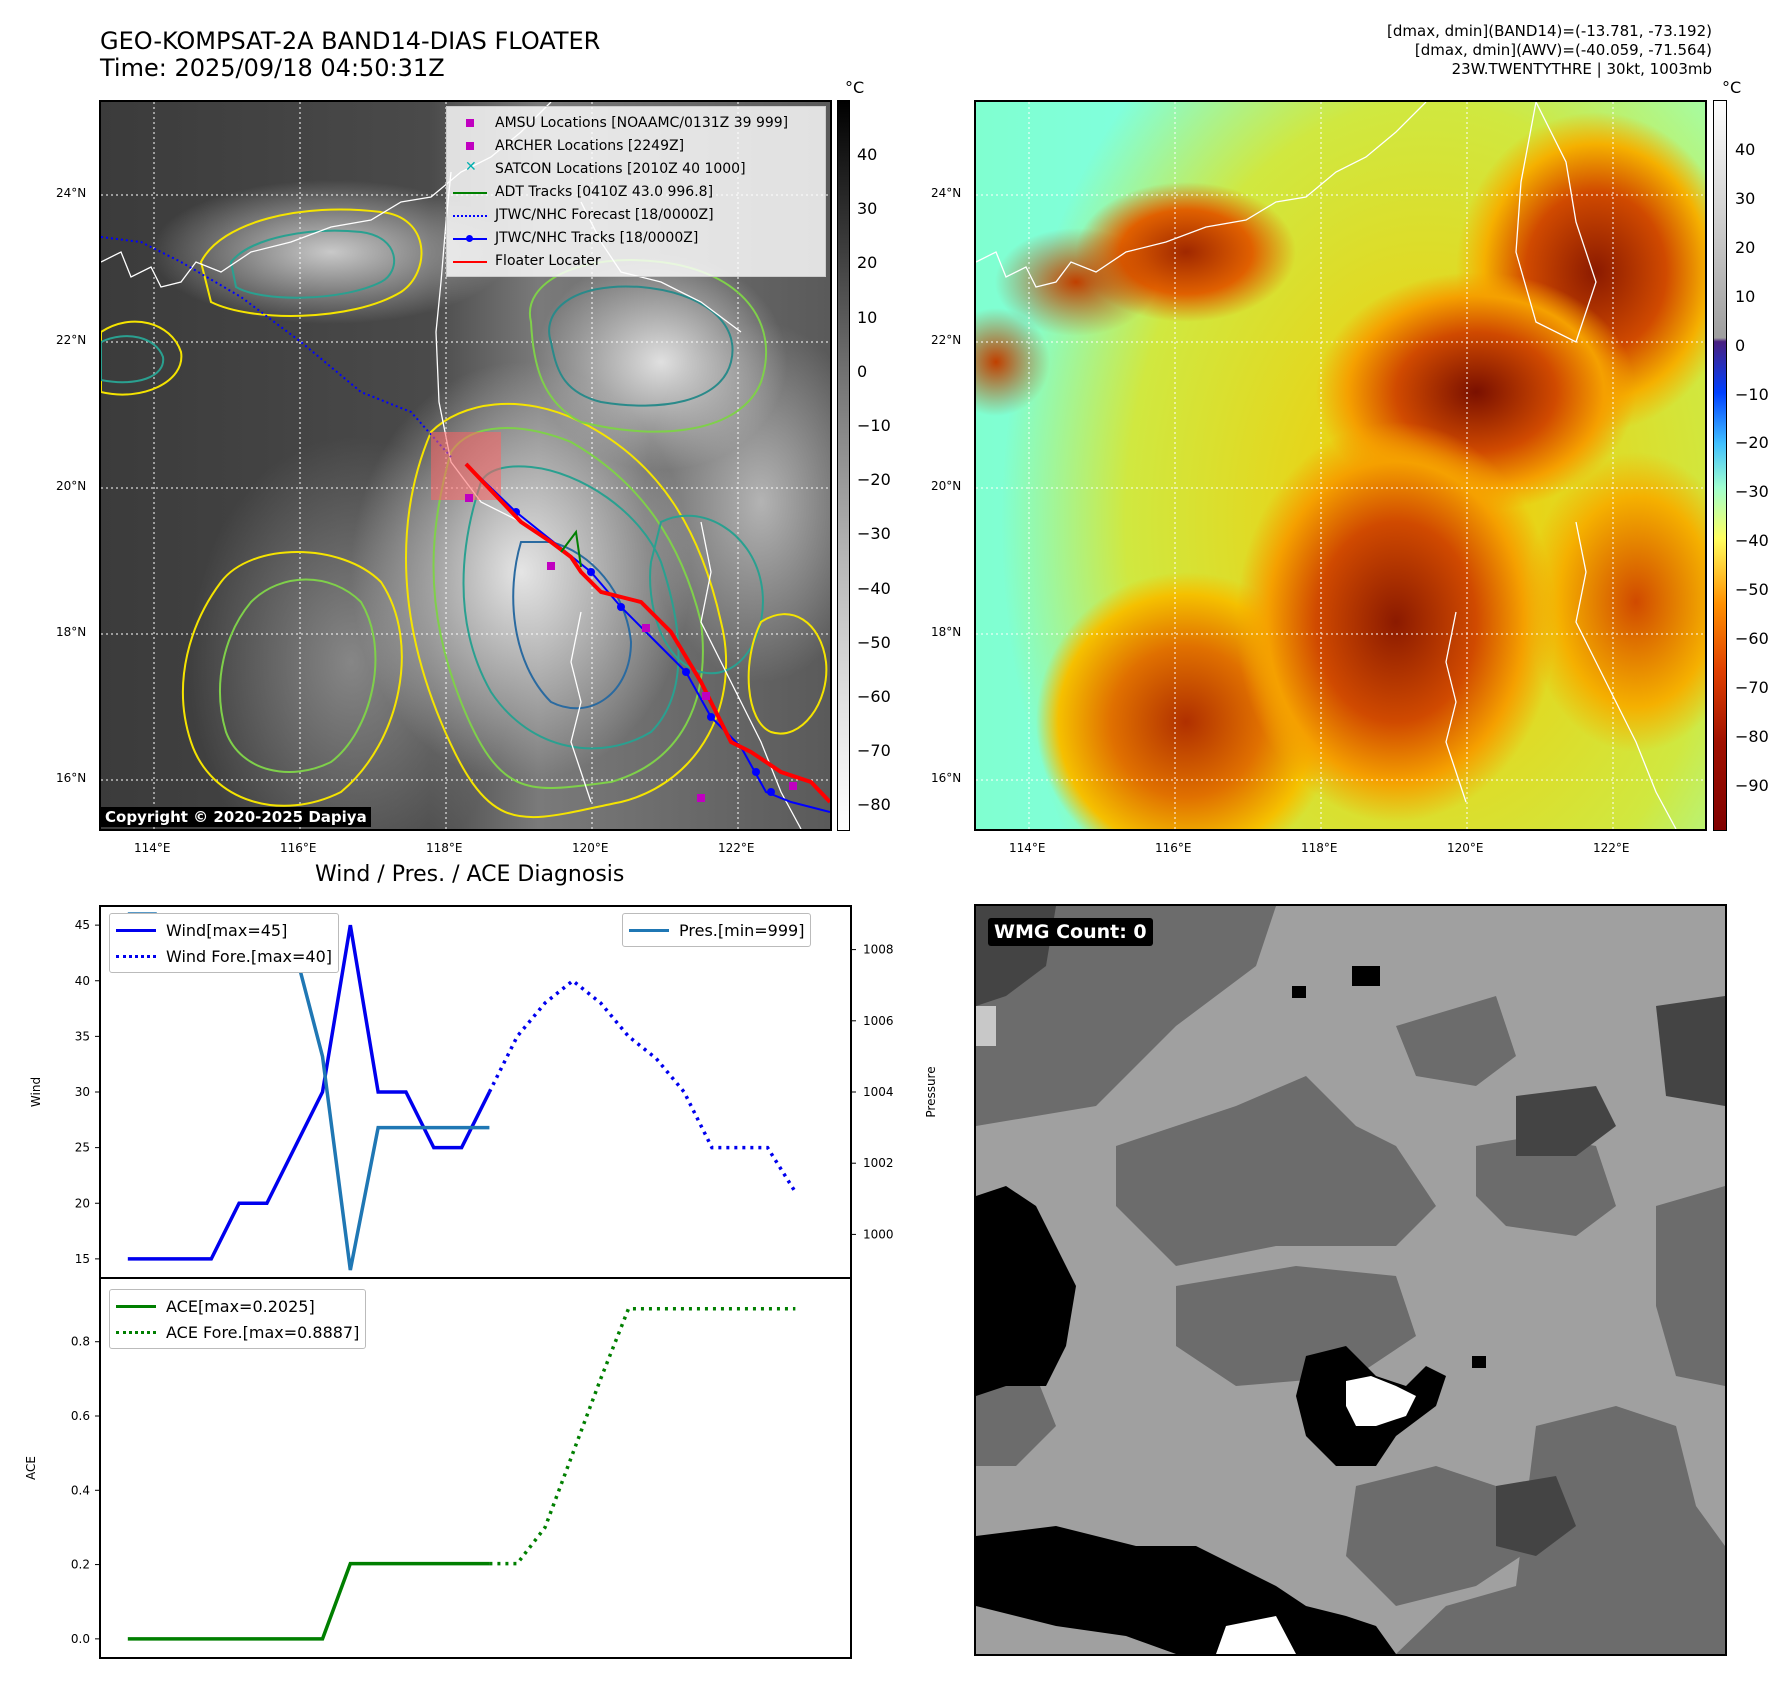 The width and height of the screenshot is (1792, 1690). I want to click on ace-tick-label: 0.4, so click(80, 1490).